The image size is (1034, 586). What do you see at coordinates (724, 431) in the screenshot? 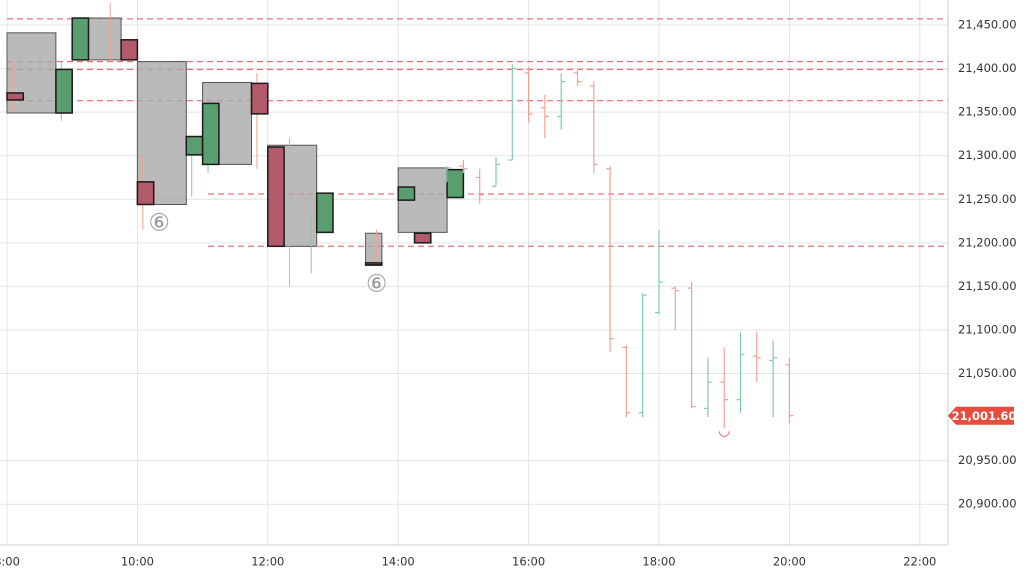
I see `marker-label: ◡` at bounding box center [724, 431].